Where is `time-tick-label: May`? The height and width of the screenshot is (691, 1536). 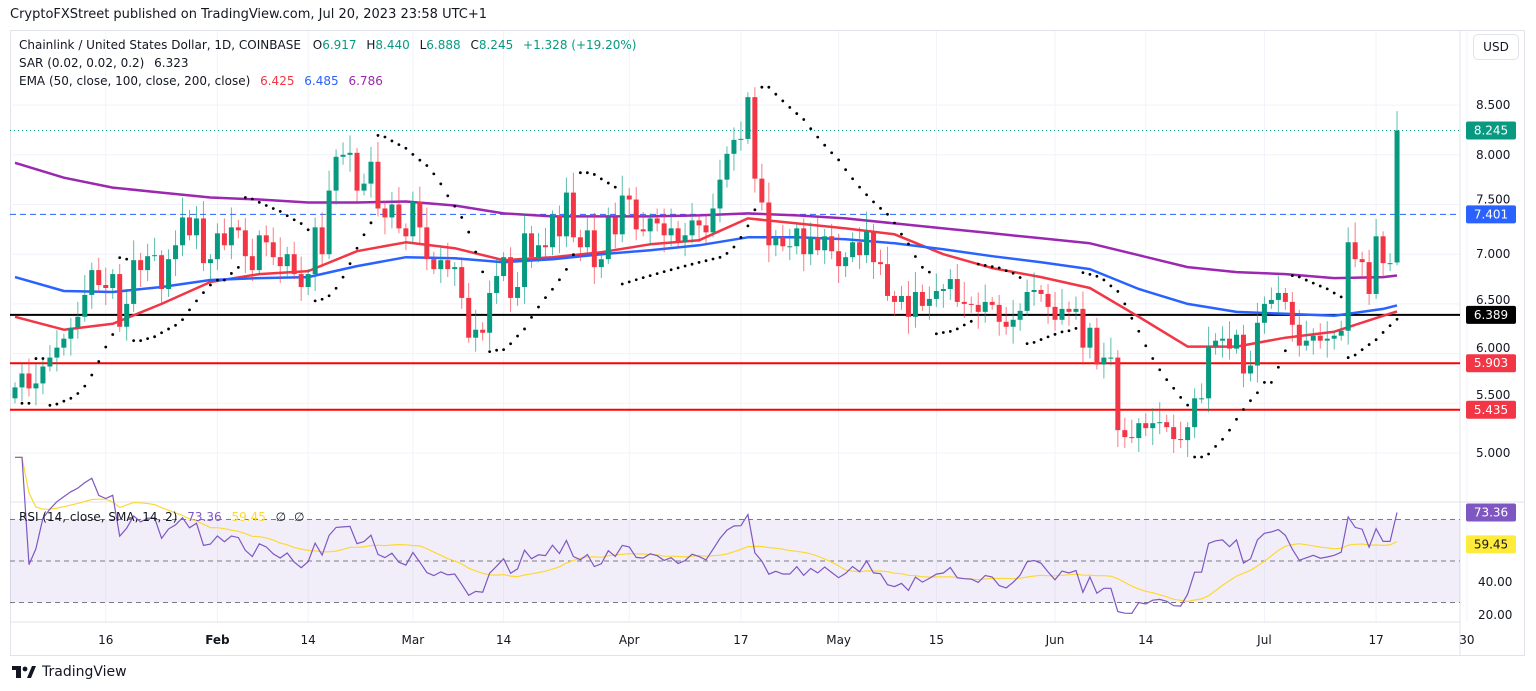
time-tick-label: May is located at coordinates (838, 640).